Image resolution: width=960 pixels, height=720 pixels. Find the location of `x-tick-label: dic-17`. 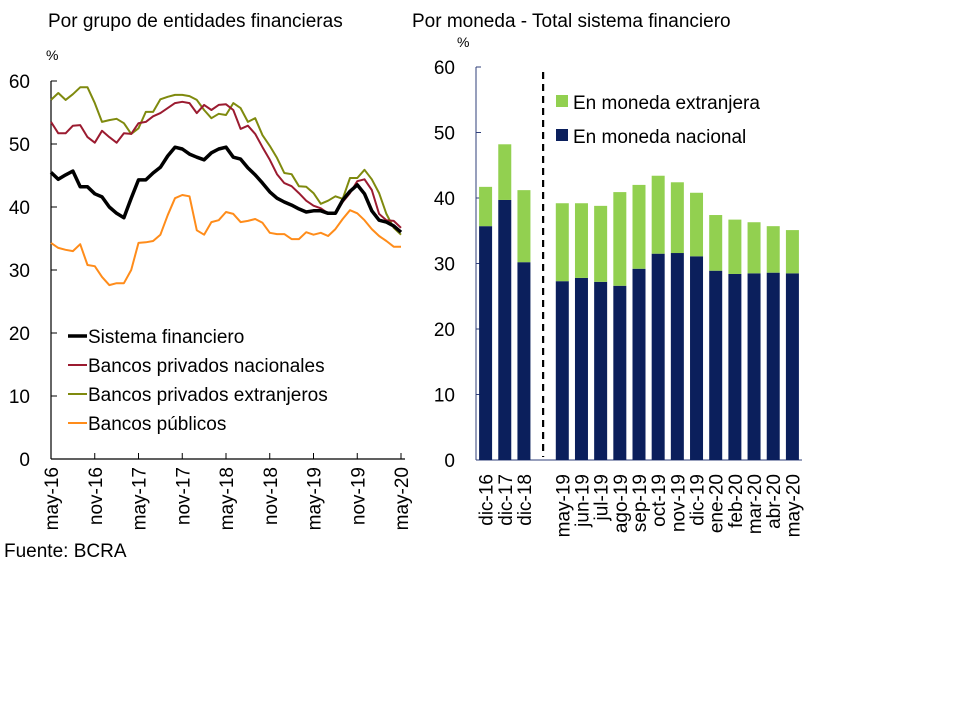

x-tick-label: dic-17 is located at coordinates (506, 500).